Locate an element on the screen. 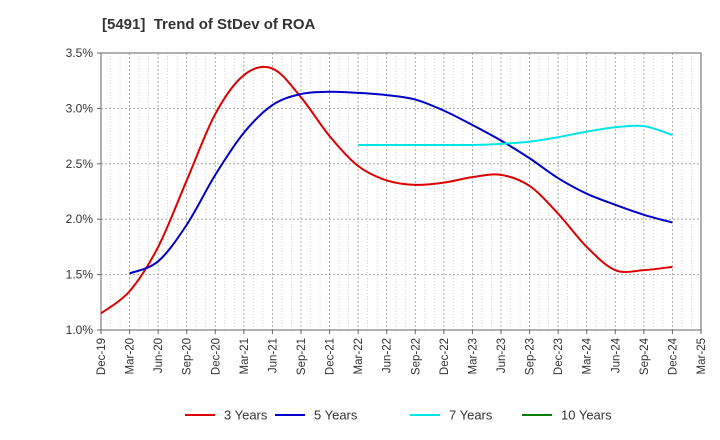 The width and height of the screenshot is (720, 440). x-tick-label: Dec-23 is located at coordinates (559, 356).